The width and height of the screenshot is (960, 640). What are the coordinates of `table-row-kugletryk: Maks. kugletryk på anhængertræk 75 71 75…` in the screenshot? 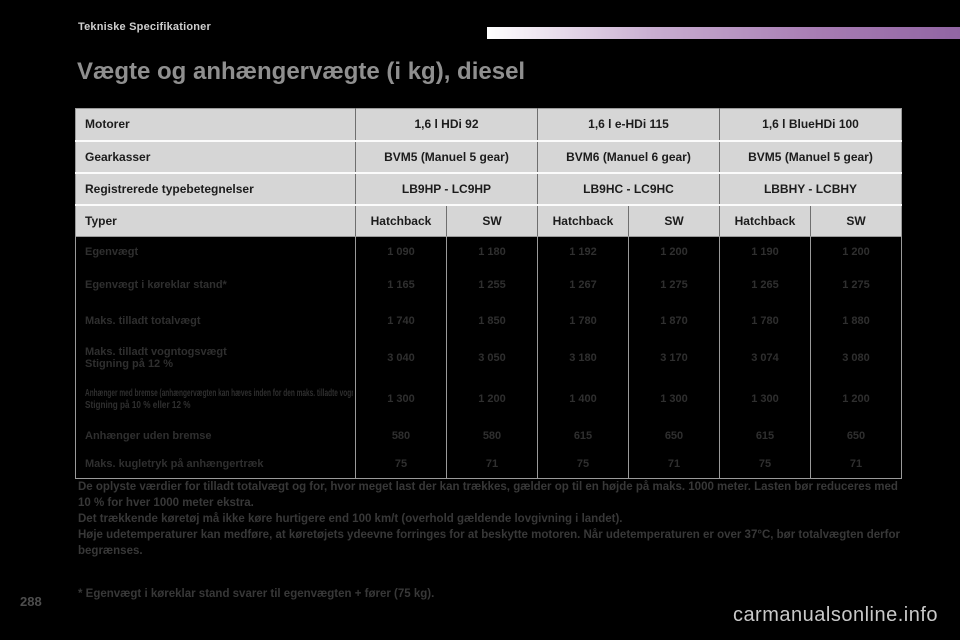 It's located at (488, 464).